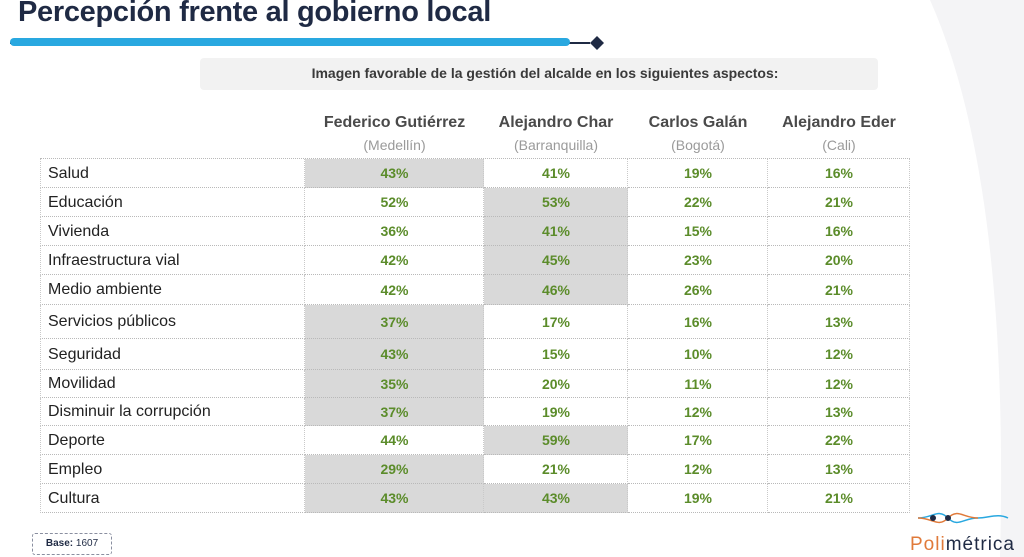 The image size is (1024, 557). I want to click on value: 15%, so click(556, 354).